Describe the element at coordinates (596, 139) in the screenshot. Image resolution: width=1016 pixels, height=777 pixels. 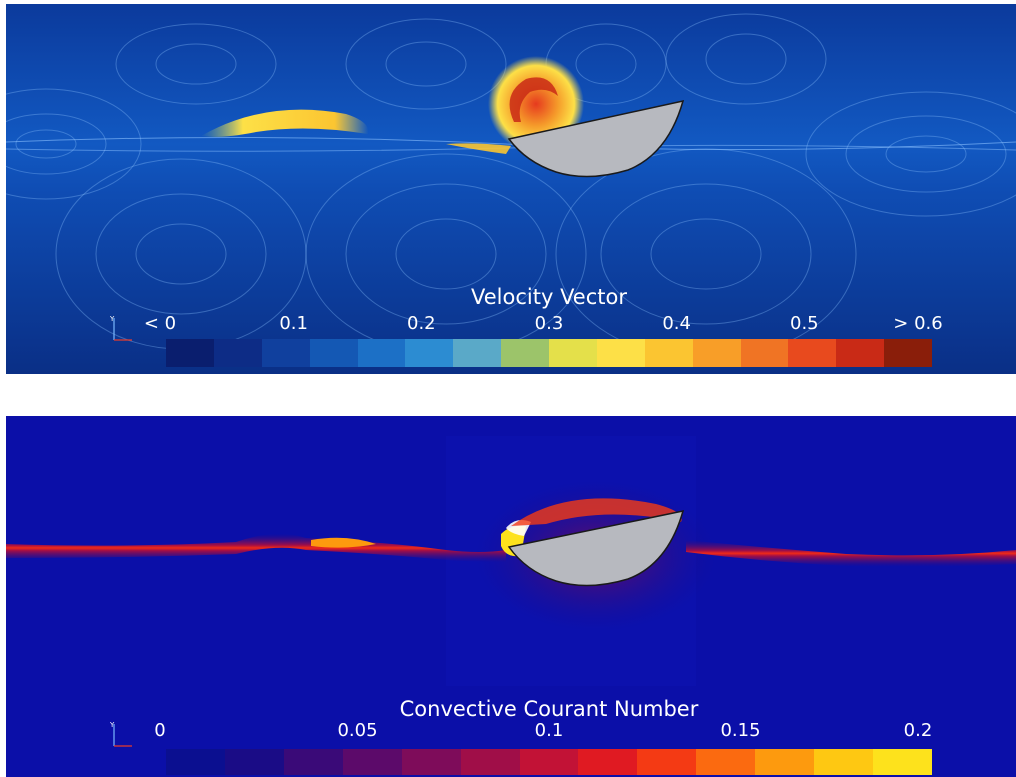
I see `velocity-body` at that location.